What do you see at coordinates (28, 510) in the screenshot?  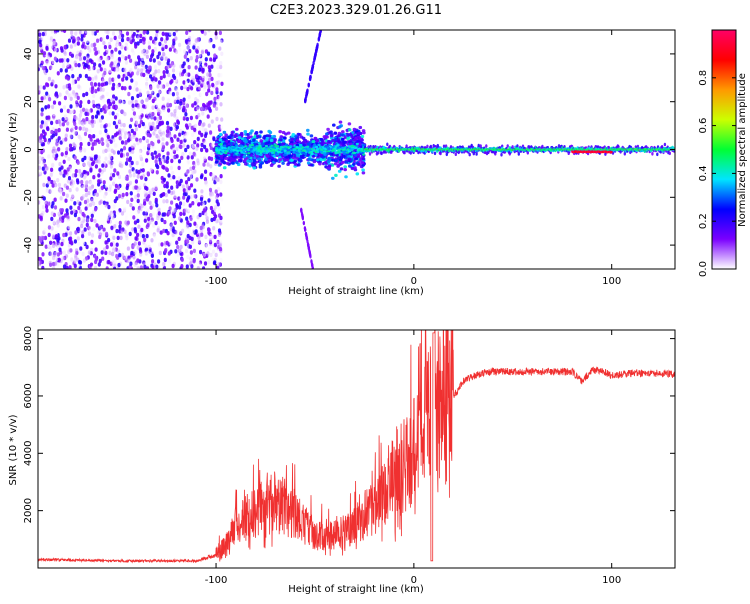 I see `y-tick-label: 2000` at bounding box center [28, 510].